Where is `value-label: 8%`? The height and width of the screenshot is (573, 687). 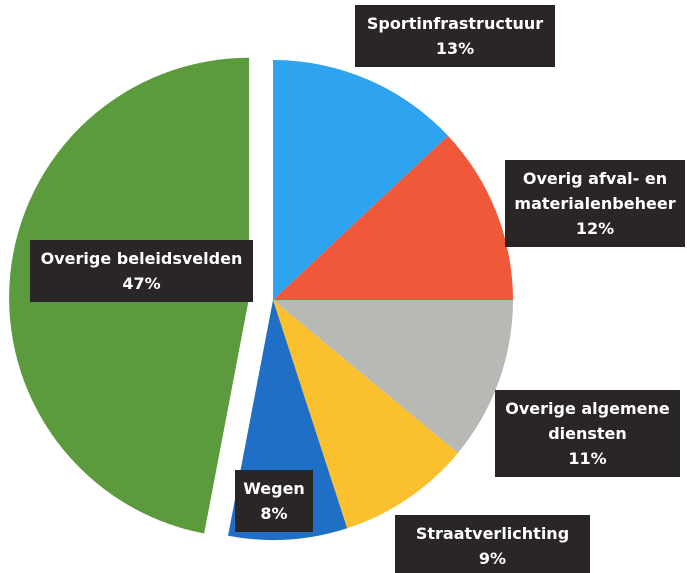
value-label: 8% is located at coordinates (274, 513).